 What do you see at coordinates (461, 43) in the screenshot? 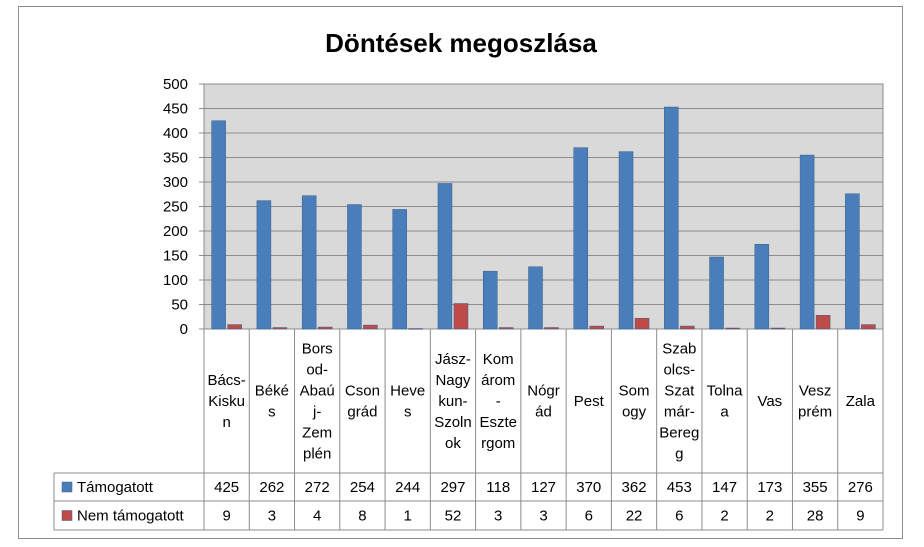
I see `chart-title: Döntések megoszlása` at bounding box center [461, 43].